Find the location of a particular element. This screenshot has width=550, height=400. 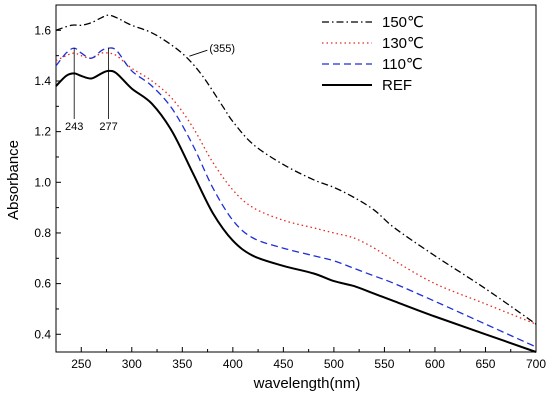

annotation-label: 277 is located at coordinates (108, 127).